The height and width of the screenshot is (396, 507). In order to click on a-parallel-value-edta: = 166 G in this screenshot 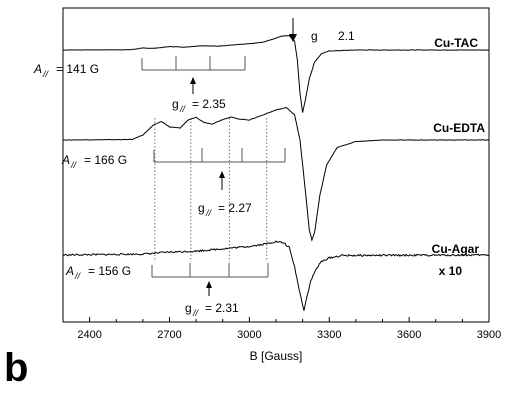, I will do `click(105, 160)`.